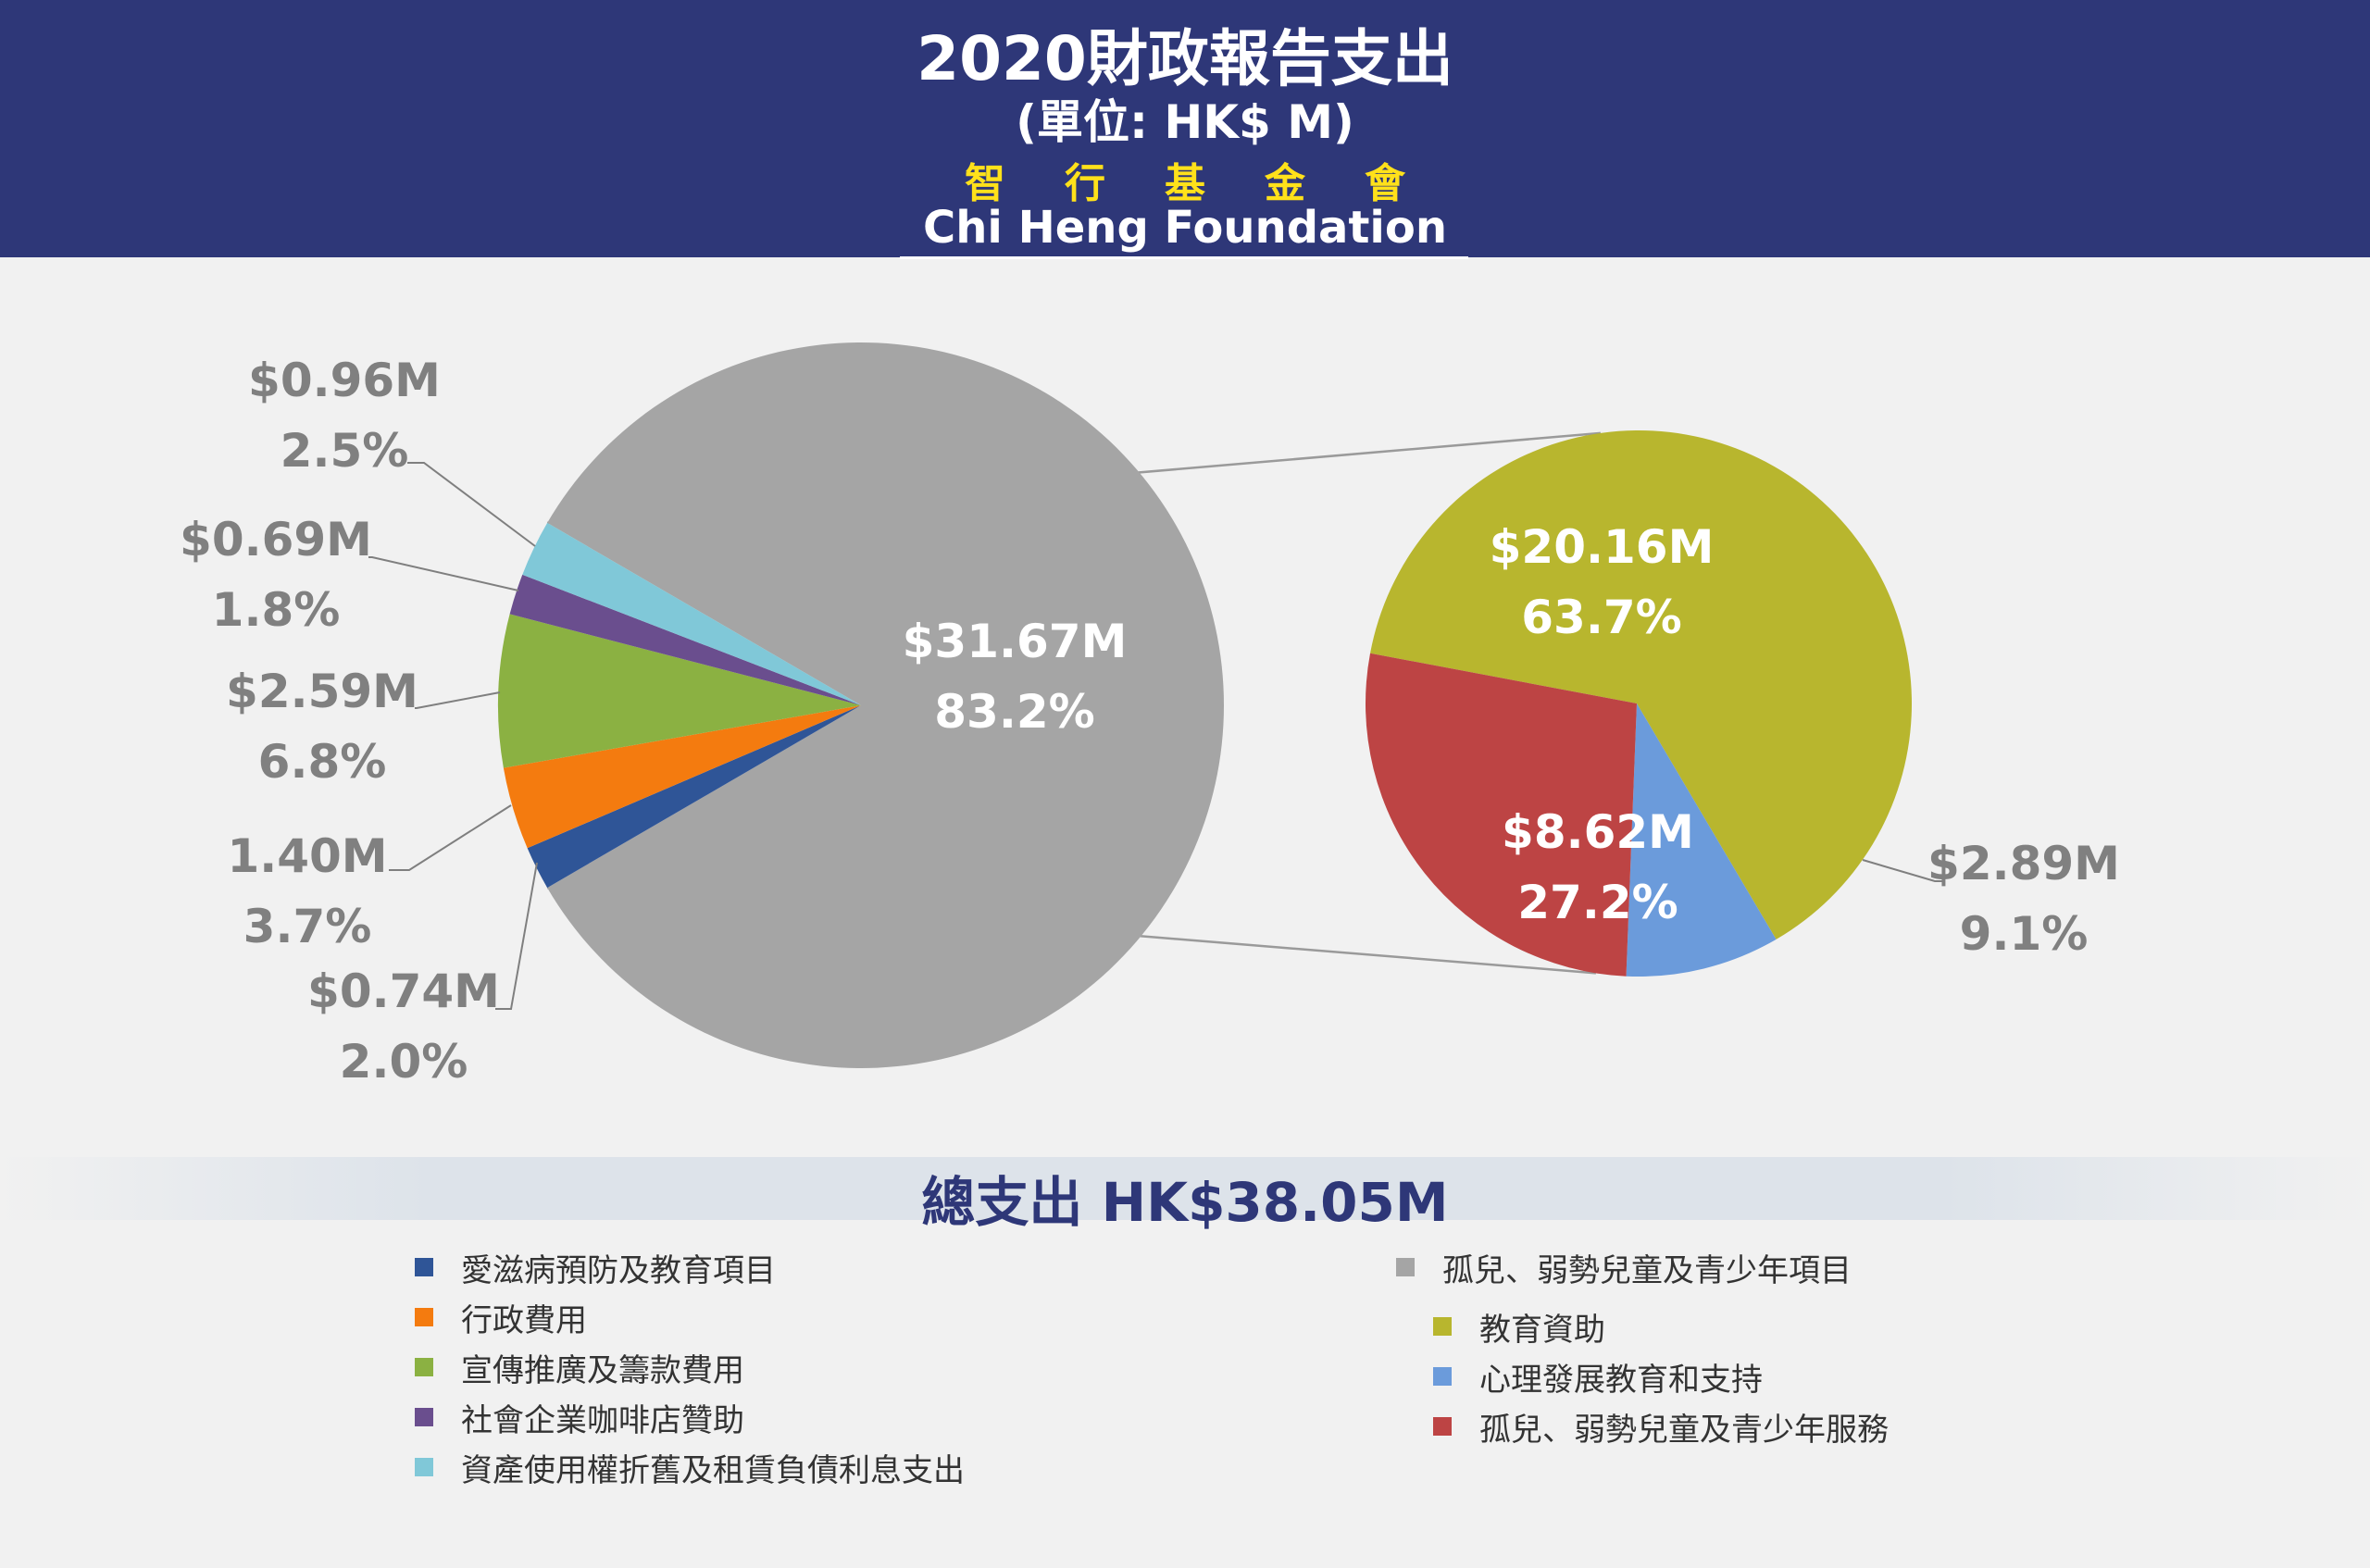 The image size is (2370, 1568). Describe the element at coordinates (344, 380) in the screenshot. I see `label-rou-depreciation-amount: $0.96M` at that location.